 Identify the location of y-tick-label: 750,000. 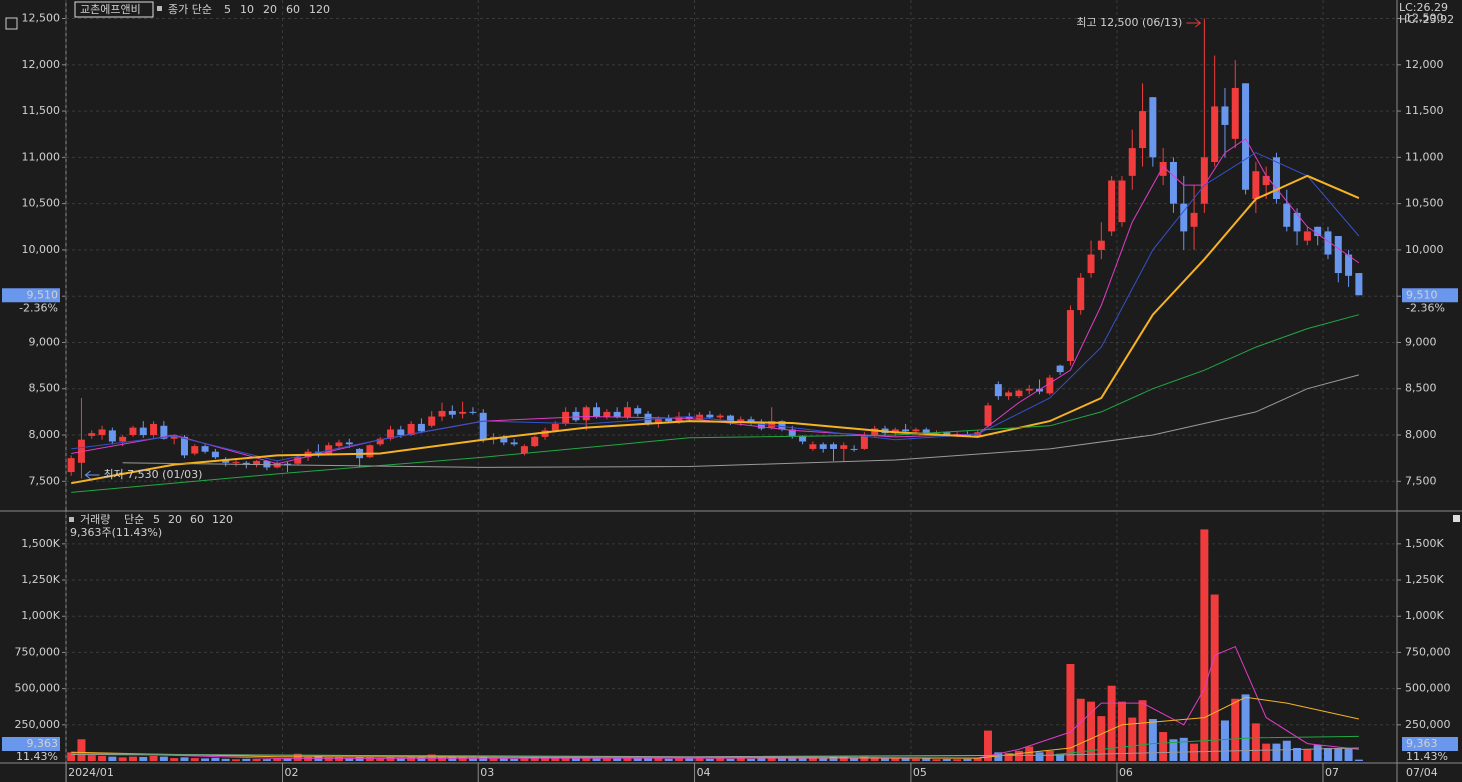
(38, 651).